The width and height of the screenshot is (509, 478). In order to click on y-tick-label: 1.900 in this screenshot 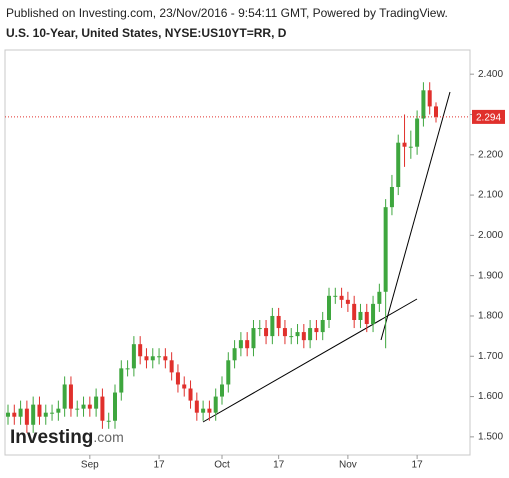, I will do `click(490, 275)`.